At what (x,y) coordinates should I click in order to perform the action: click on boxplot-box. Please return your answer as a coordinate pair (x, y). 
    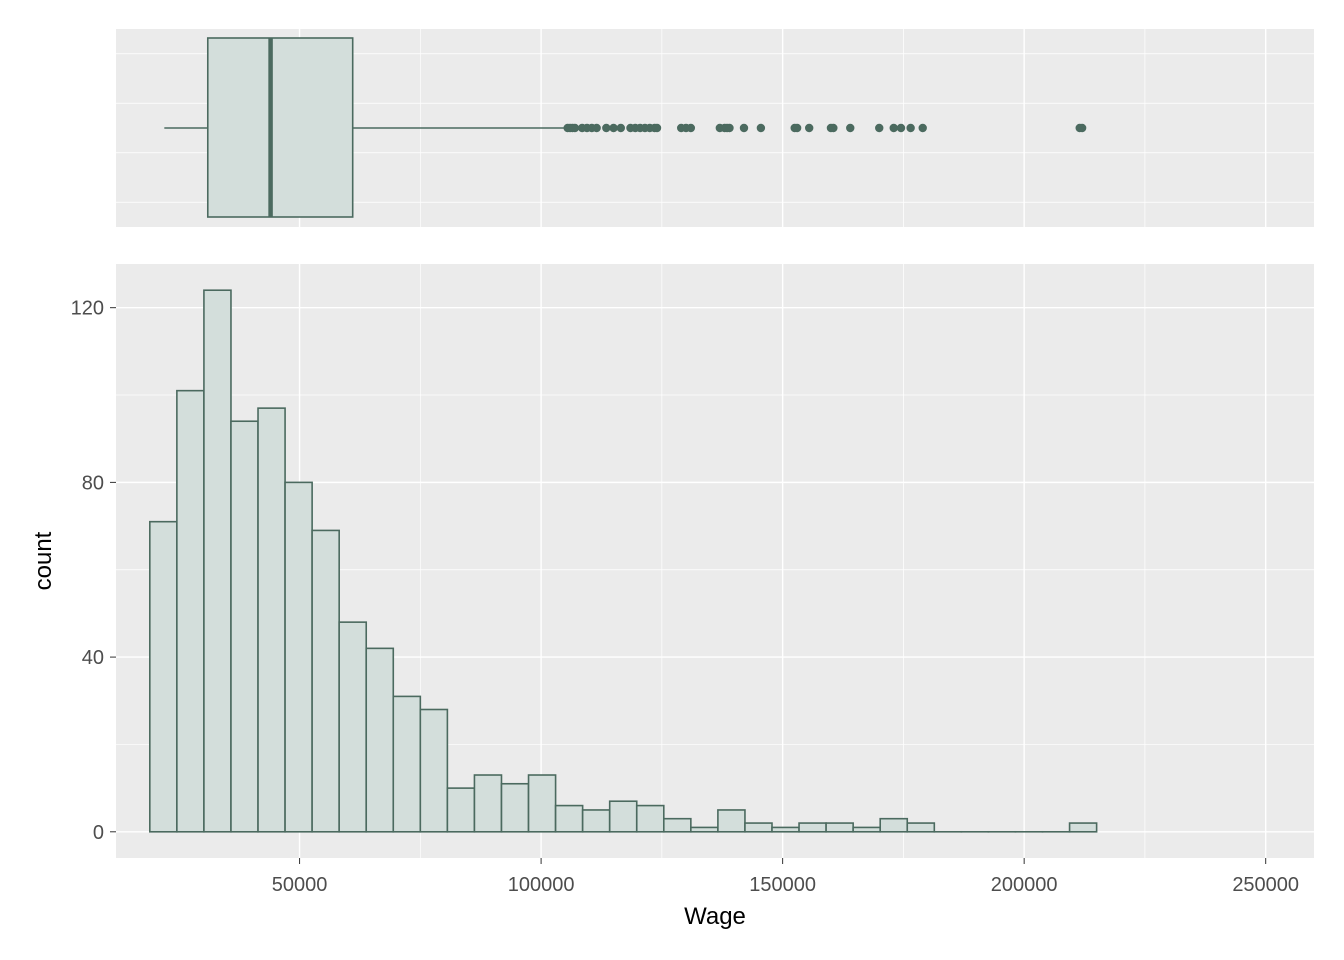
    Looking at the image, I should click on (280, 127).